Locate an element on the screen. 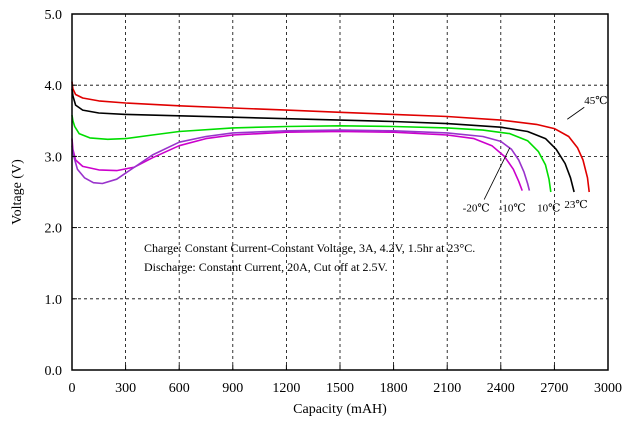 The height and width of the screenshot is (421, 626). y-tick-label: 0.0 is located at coordinates (54, 371).